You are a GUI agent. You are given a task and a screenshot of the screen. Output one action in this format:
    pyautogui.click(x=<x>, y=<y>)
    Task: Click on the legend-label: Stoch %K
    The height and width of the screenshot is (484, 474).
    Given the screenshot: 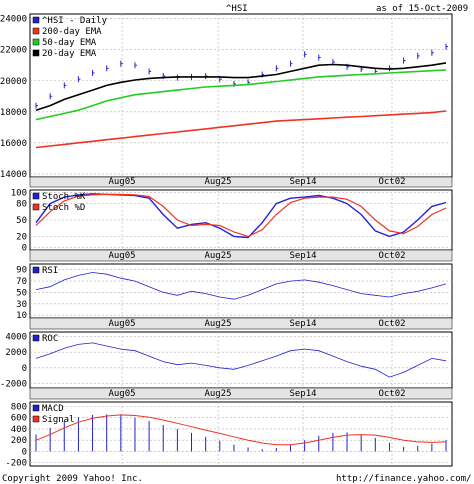 What is the action you would take?
    pyautogui.click(x=64, y=197)
    